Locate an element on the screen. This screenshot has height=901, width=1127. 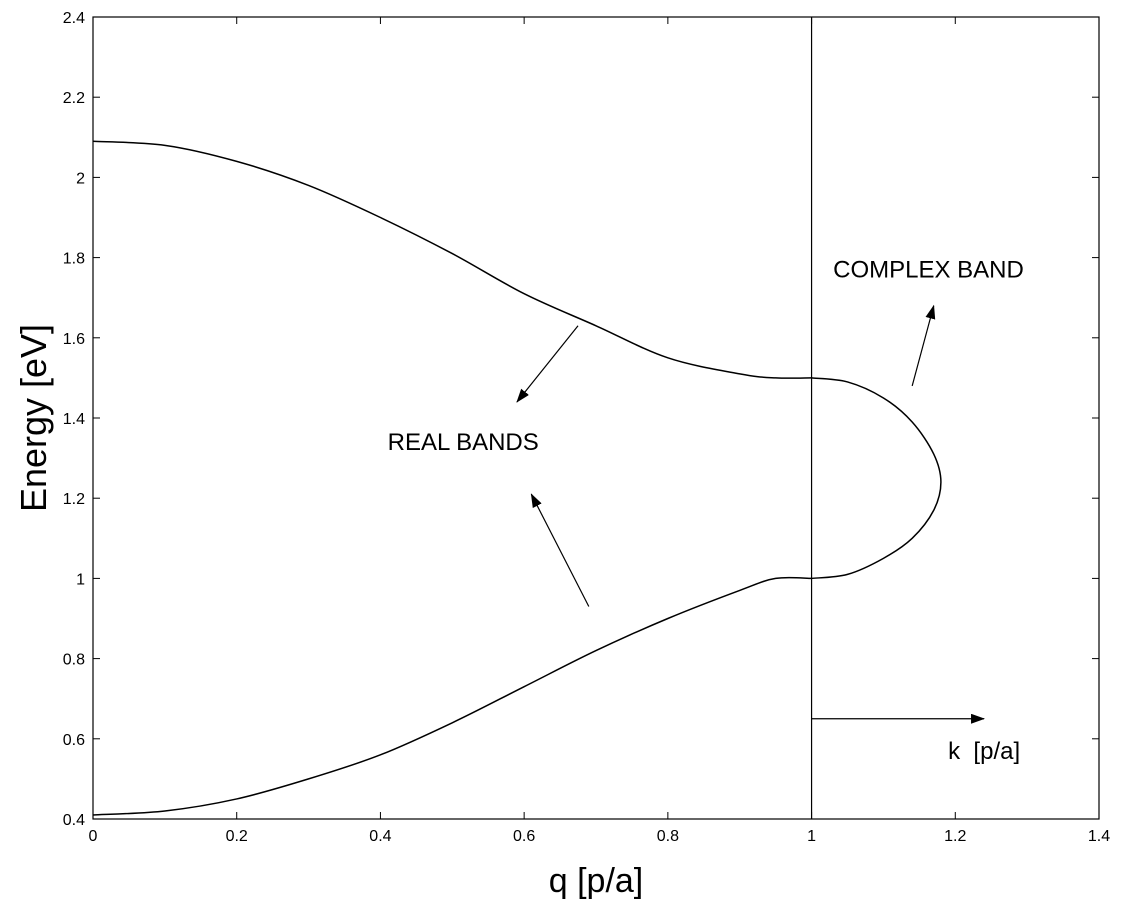
y-tick-label: 1 is located at coordinates (80, 579).